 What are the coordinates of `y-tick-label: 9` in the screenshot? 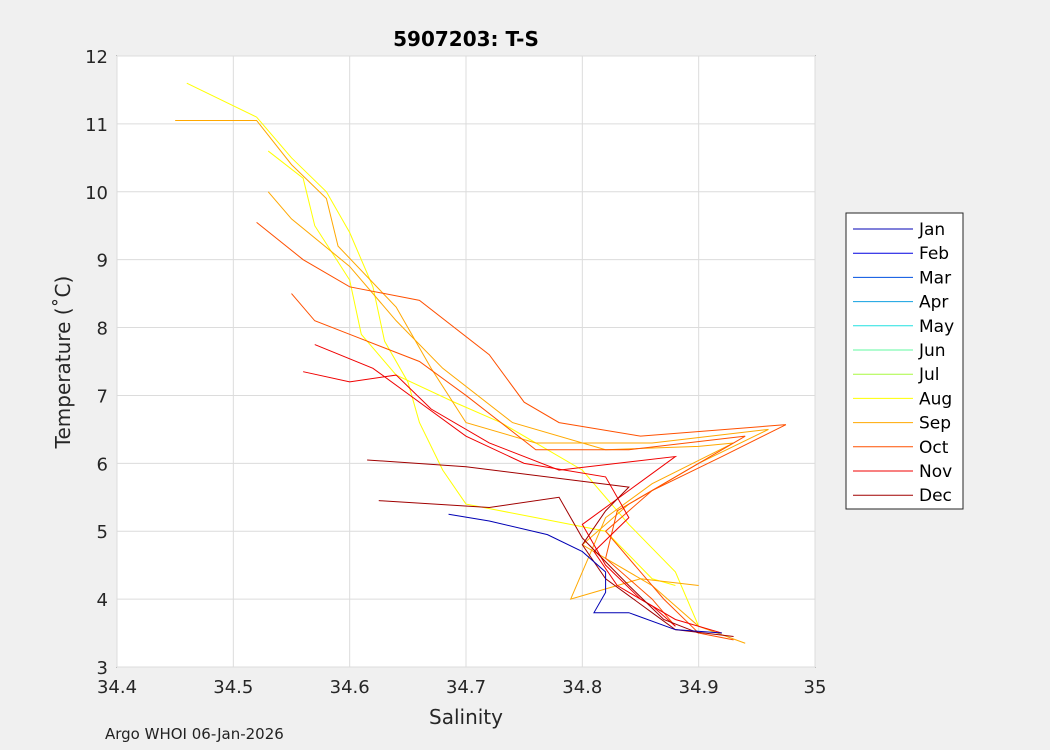 It's located at (102, 261).